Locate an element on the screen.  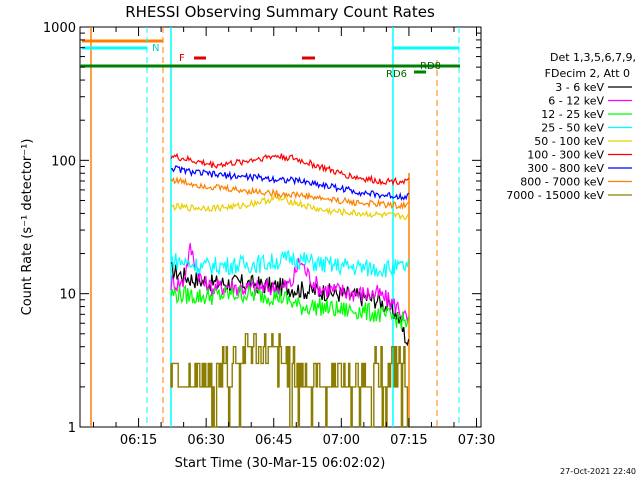
series-line-6to12keV is located at coordinates (290, 282).